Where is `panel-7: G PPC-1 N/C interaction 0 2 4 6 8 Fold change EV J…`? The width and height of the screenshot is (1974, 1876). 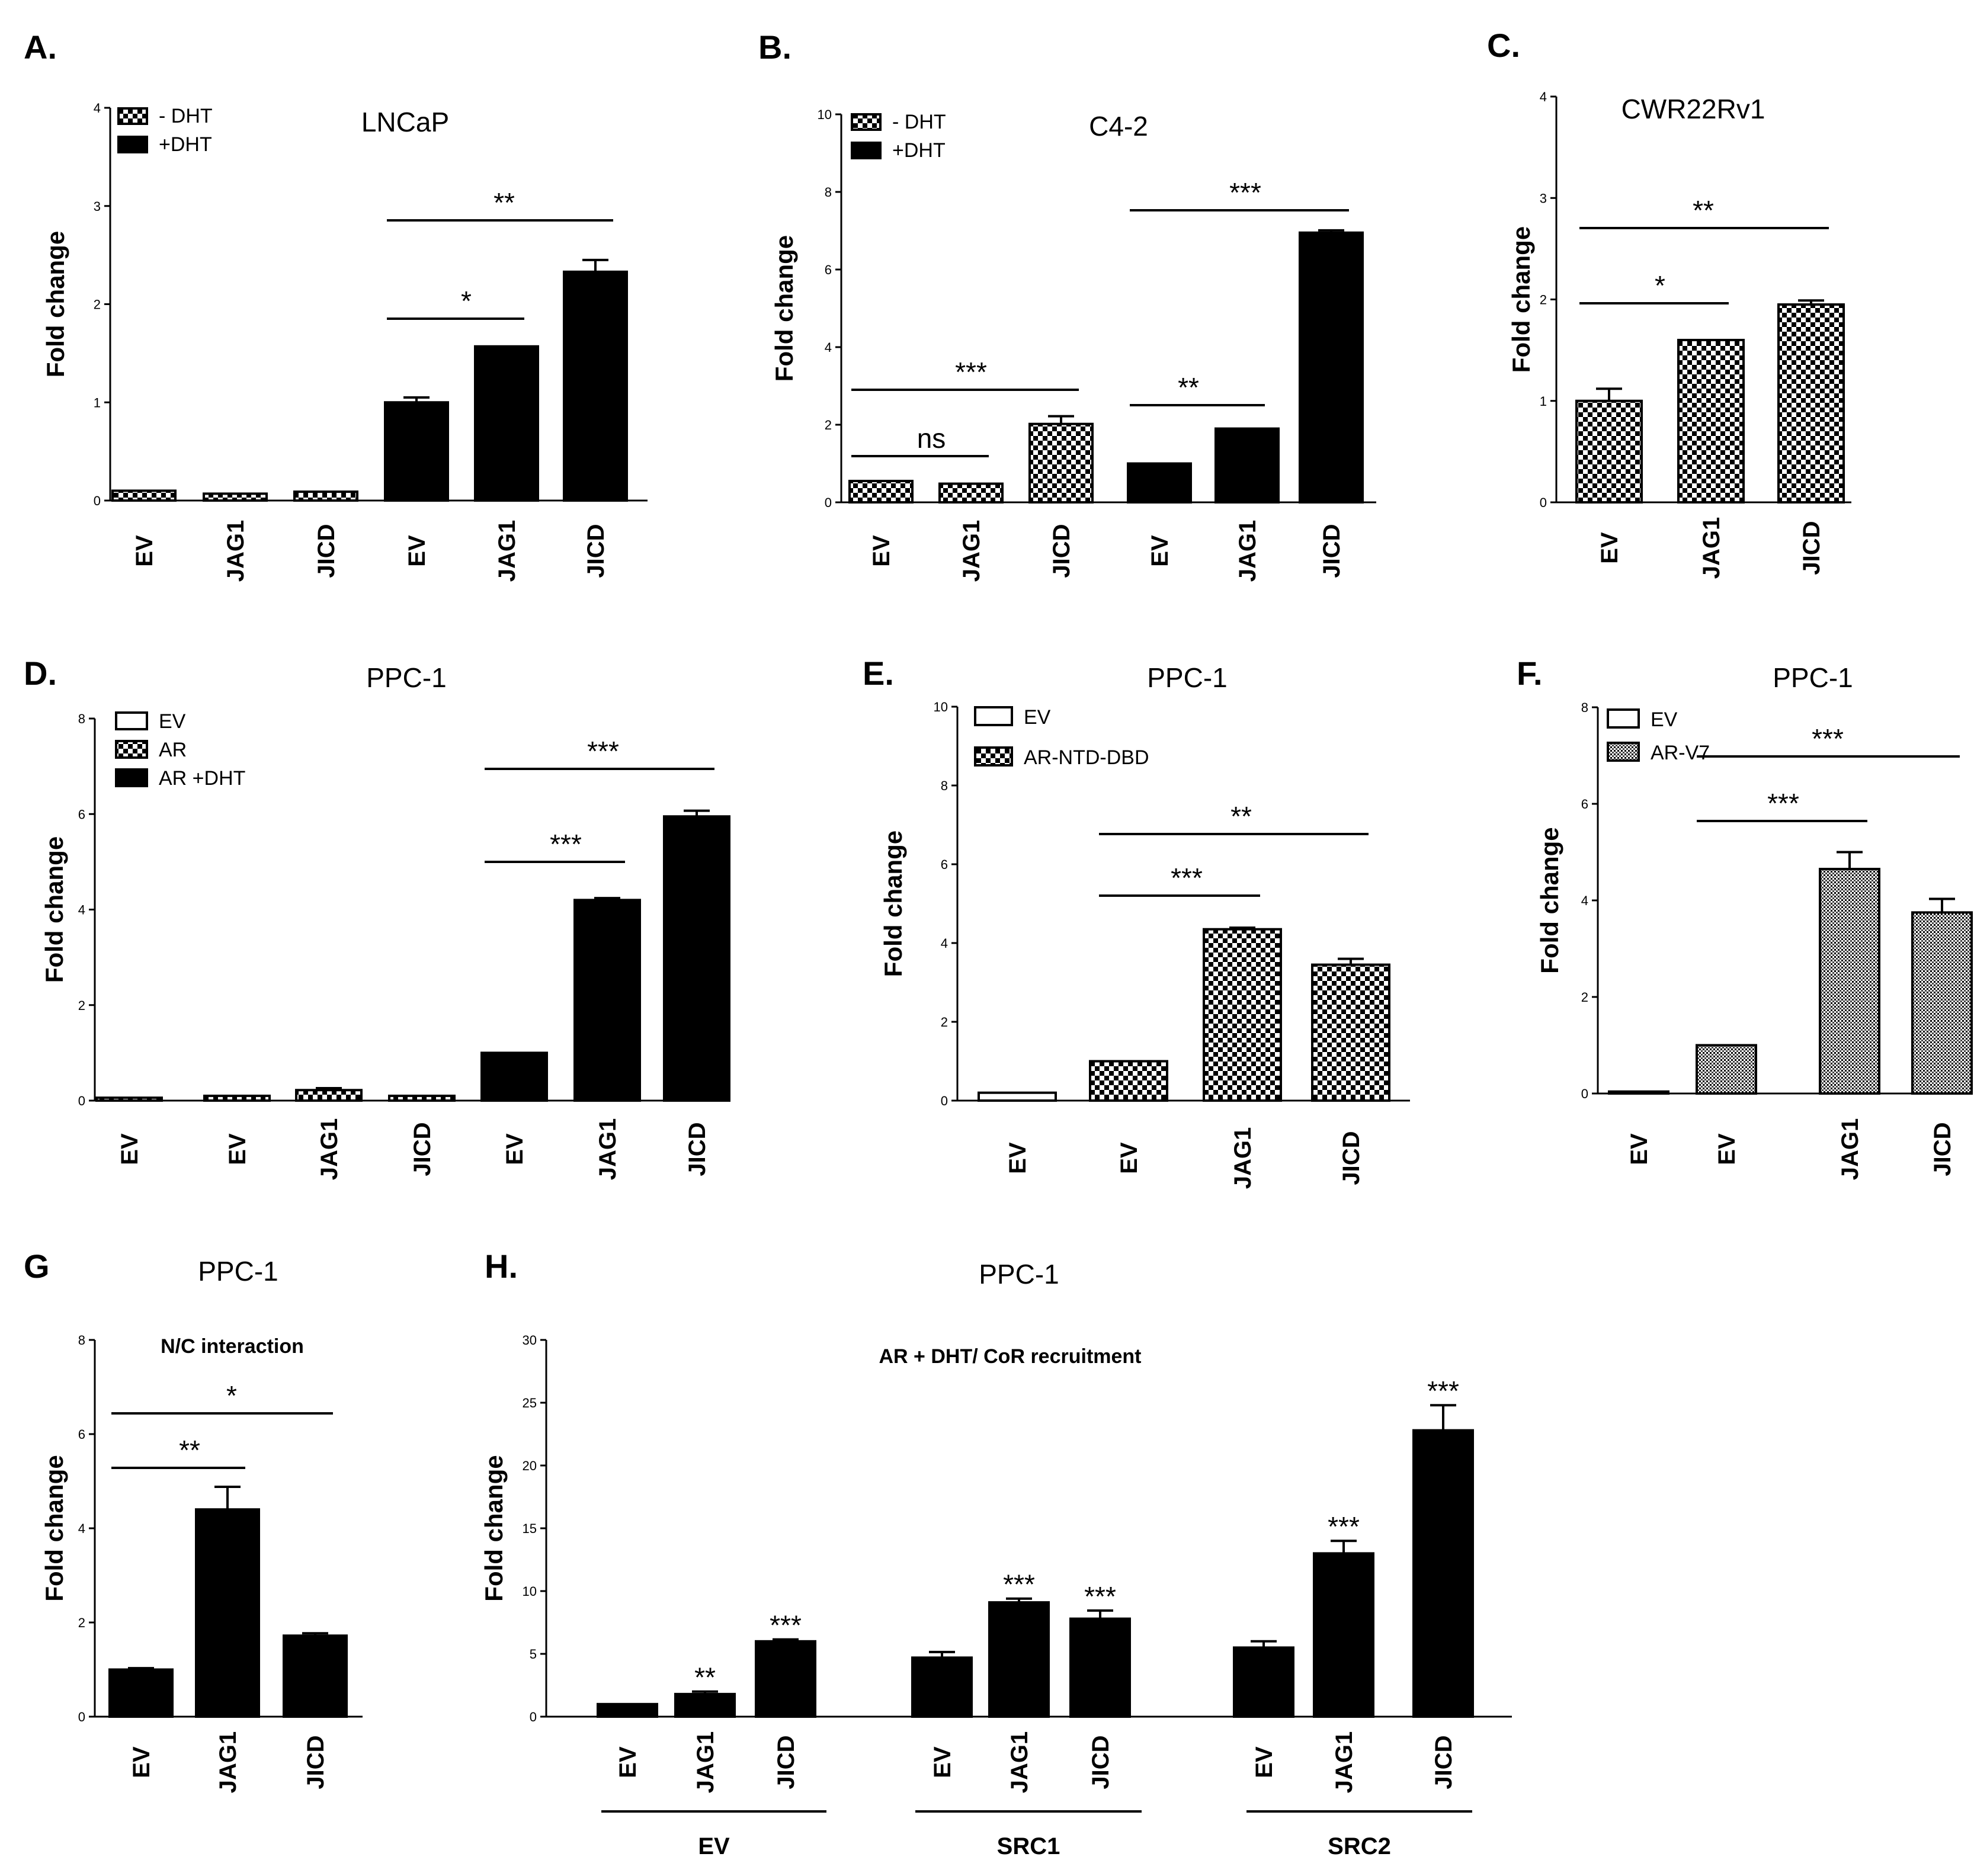
panel-7: G PPC-1 N/C interaction 0 2 4 6 8 Fold change EV J… is located at coordinates (193, 1521).